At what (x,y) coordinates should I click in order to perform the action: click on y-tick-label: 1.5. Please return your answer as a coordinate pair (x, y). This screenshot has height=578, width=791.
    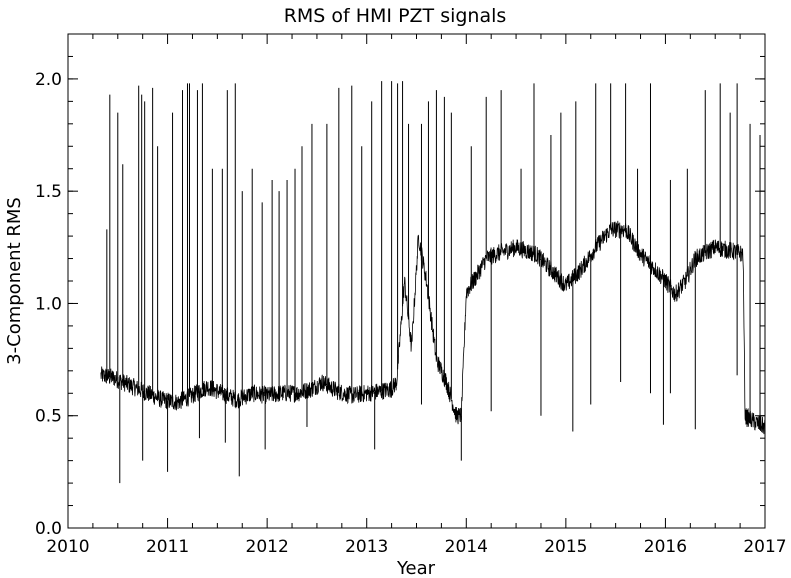
    Looking at the image, I should click on (48, 192).